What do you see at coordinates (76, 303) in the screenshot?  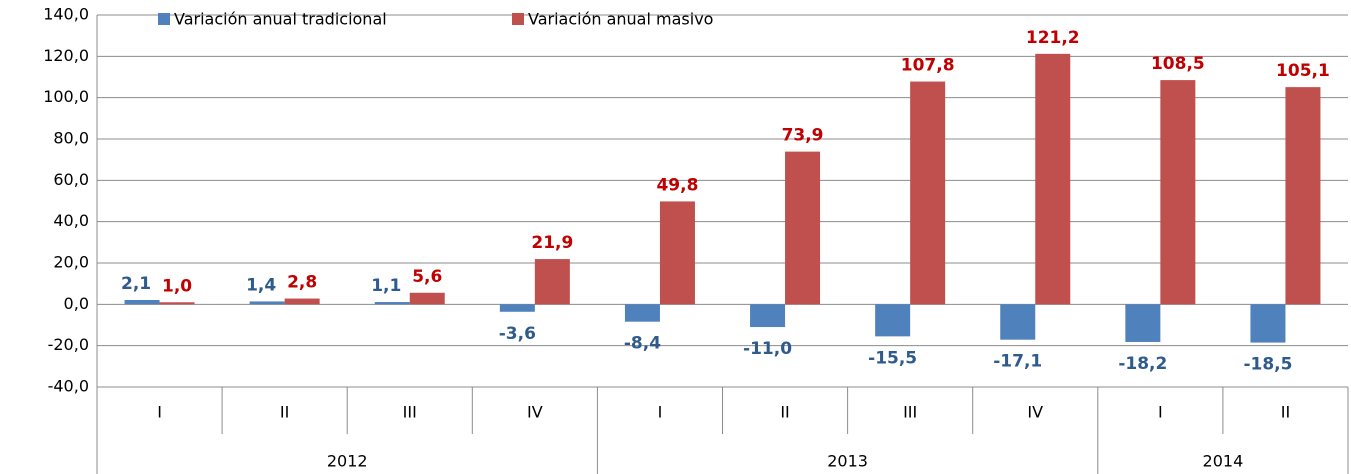 I see `y-tick-label: 0,0` at bounding box center [76, 303].